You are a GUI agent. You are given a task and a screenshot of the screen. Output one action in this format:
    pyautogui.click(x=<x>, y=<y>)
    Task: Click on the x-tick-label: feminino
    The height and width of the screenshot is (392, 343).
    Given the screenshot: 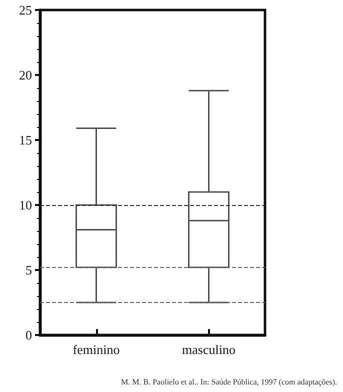 What is the action you would take?
    pyautogui.click(x=96, y=349)
    